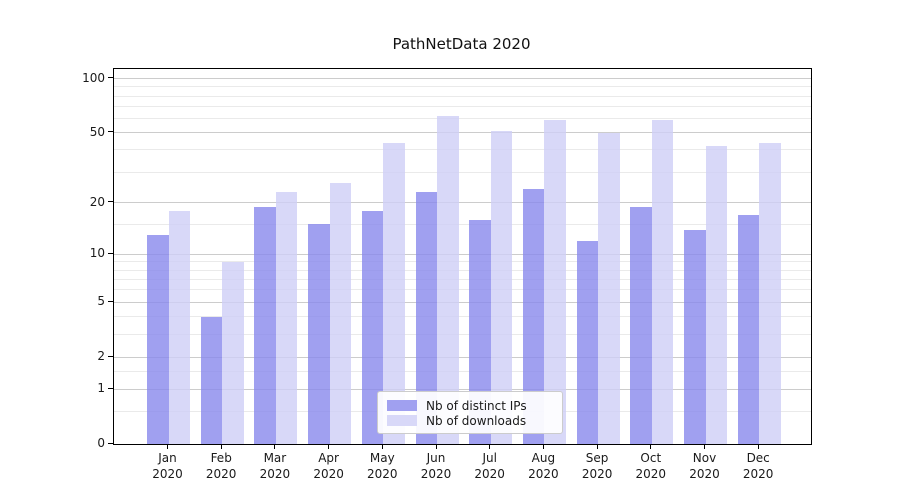  I want to click on legend-label-distinct-ips: Nb of distinct IPs, so click(476, 405).